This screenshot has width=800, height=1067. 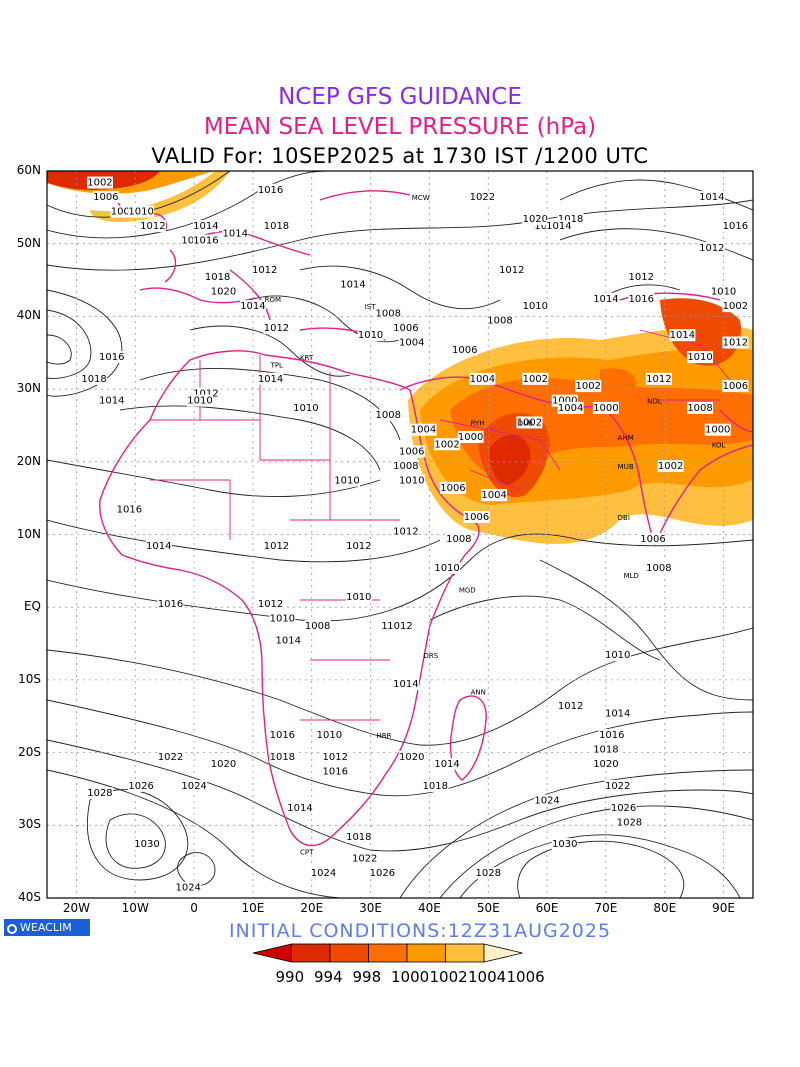 What do you see at coordinates (383, 736) in the screenshot?
I see `city-label: HRR` at bounding box center [383, 736].